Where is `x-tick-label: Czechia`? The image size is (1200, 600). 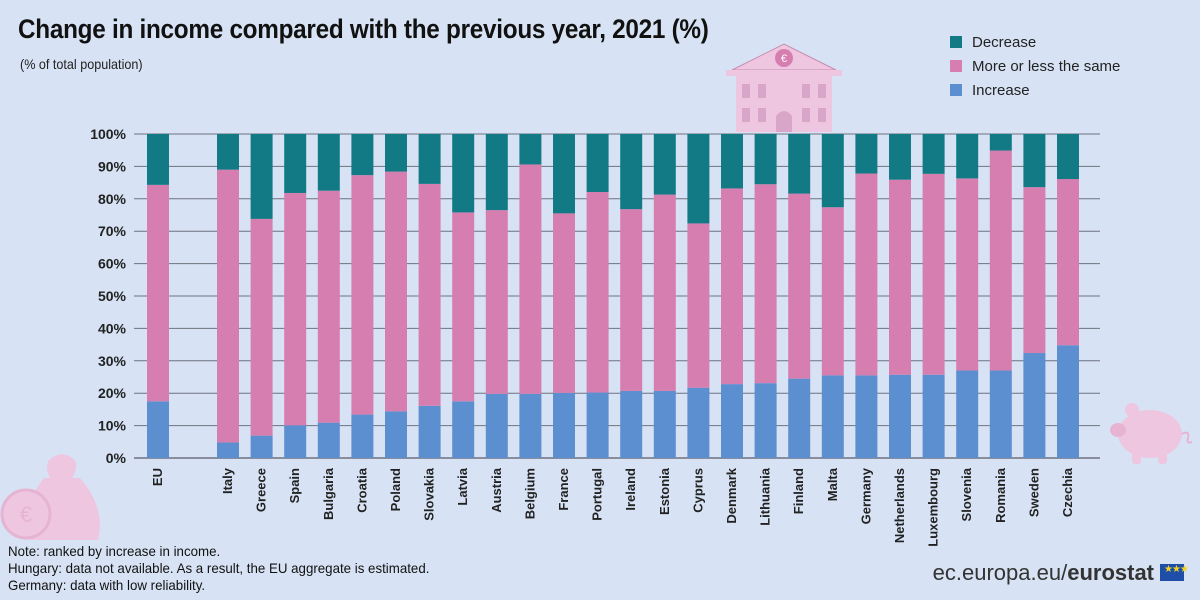 x-tick-label: Czechia is located at coordinates (1067, 492).